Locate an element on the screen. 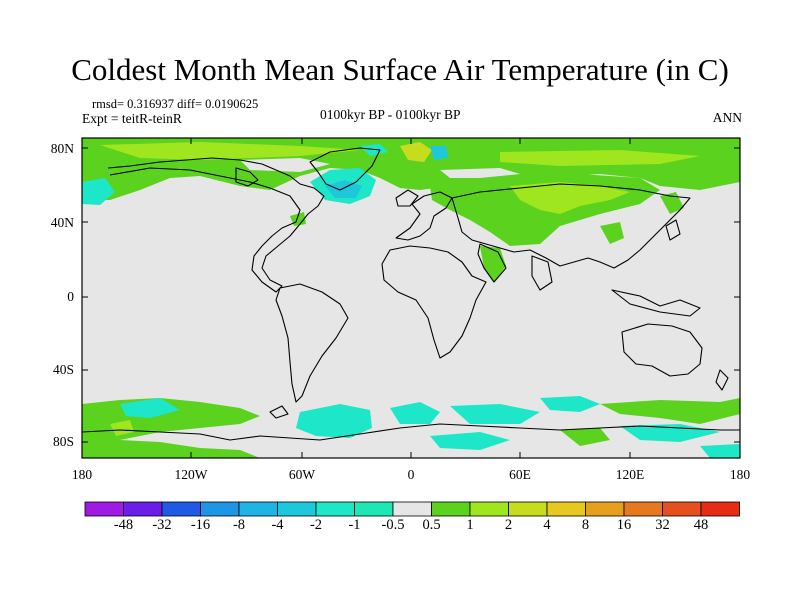 The height and width of the screenshot is (600, 800). period-label: 0100kyr BP - 0100kyr BP is located at coordinates (390, 114).